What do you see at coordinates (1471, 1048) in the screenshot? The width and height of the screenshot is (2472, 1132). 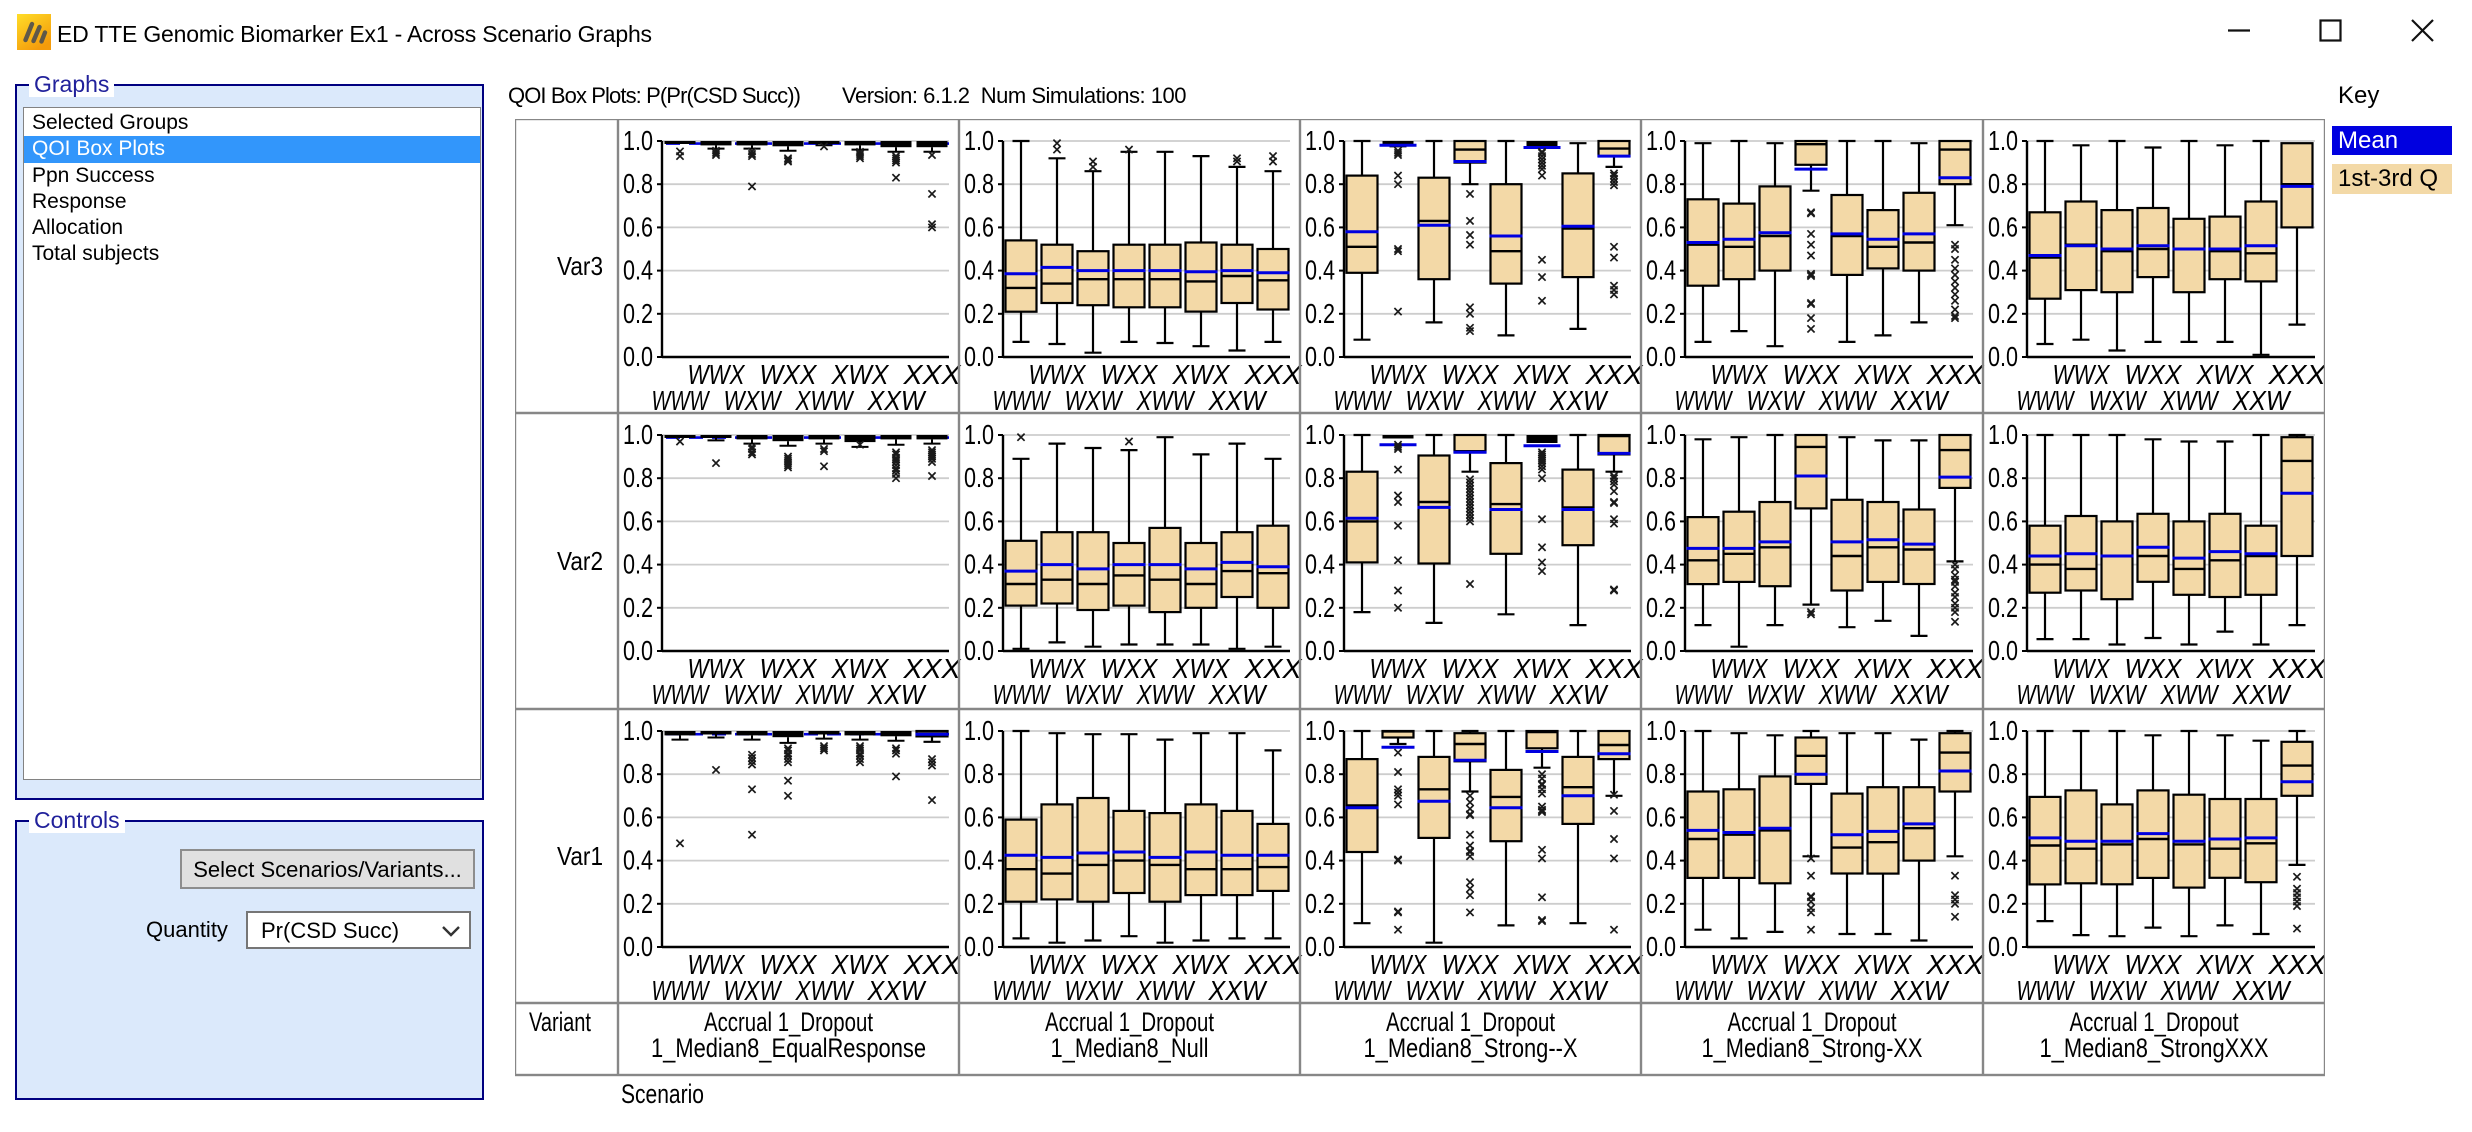 I see `svg-text: 1_Median8_Strong--X` at bounding box center [1471, 1048].